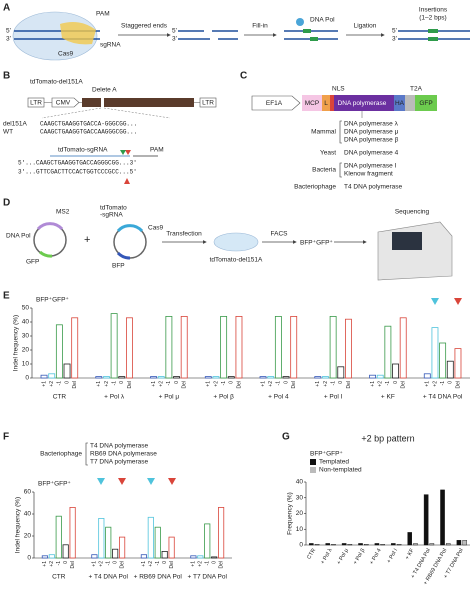  What do you see at coordinates (370, 166) in the screenshot?
I see `polymerase-name: DNA polymerase I` at bounding box center [370, 166].